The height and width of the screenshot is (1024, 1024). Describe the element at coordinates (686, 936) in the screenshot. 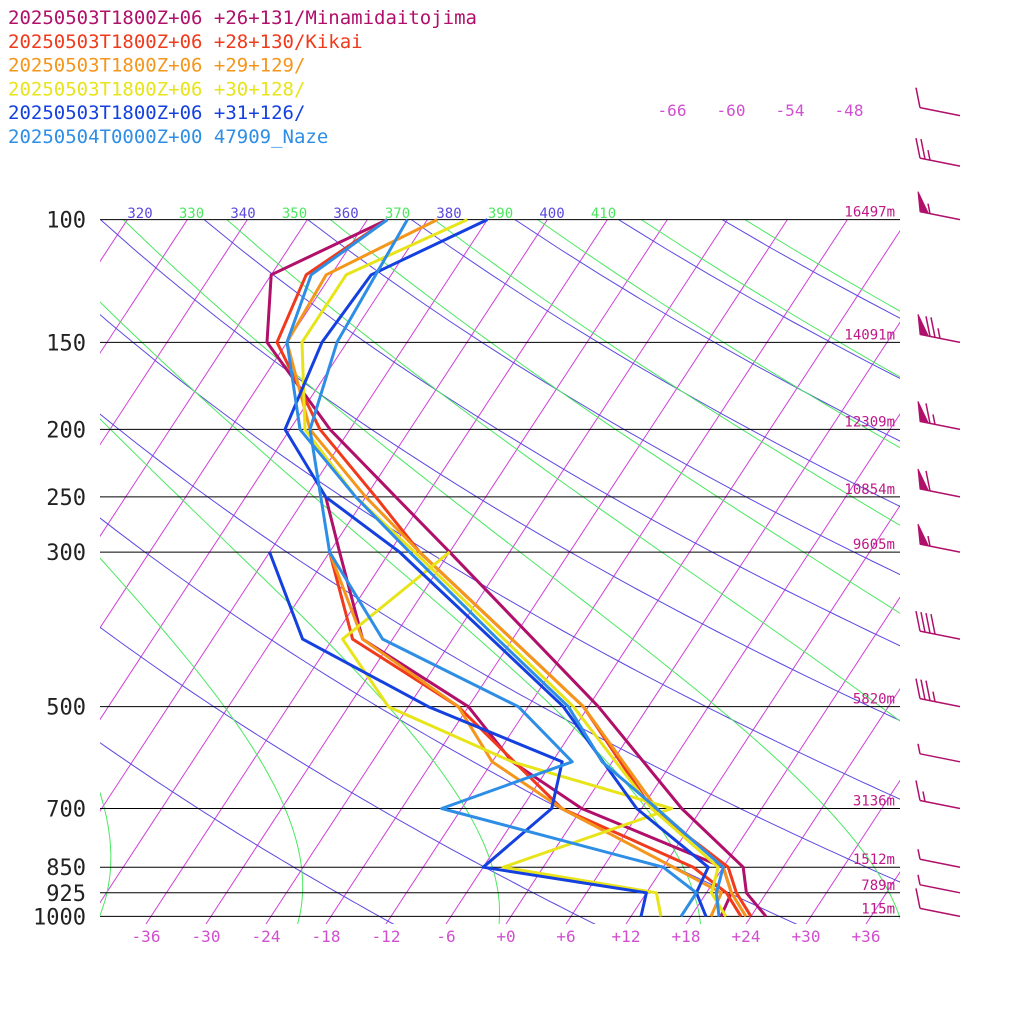

I see `temperature-tick-label: +18` at that location.